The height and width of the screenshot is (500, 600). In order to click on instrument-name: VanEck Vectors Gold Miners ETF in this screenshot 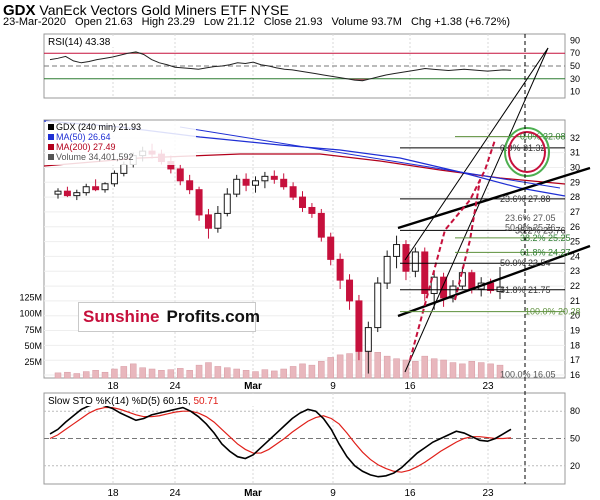, I will do `click(143, 10)`.